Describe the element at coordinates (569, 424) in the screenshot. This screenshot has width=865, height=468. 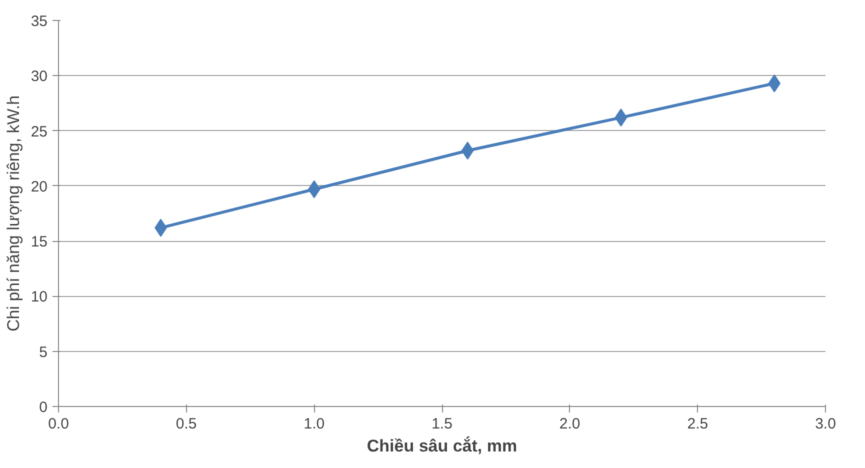
I see `x-tick-label: 2.0` at that location.